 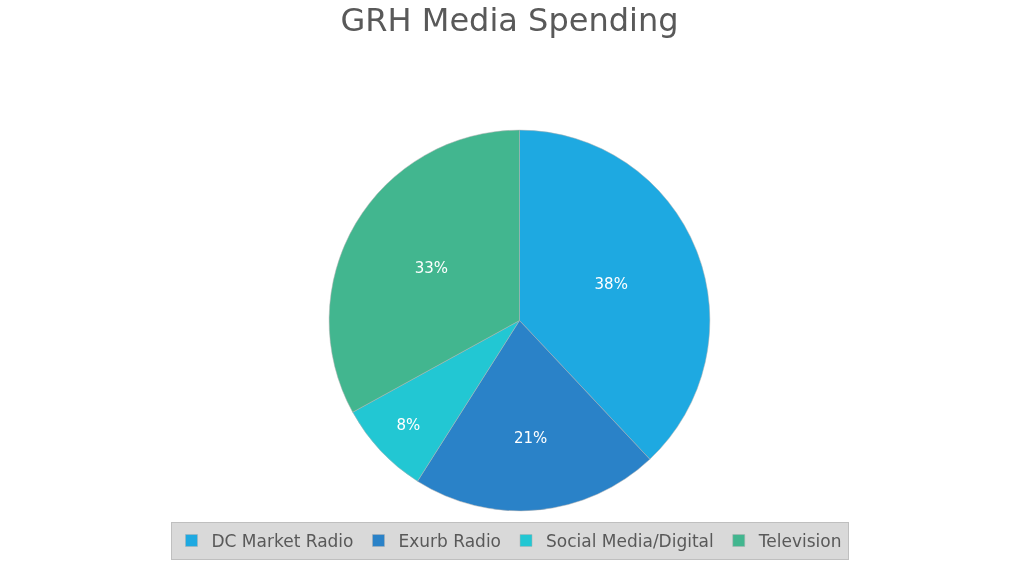 What do you see at coordinates (431, 268) in the screenshot?
I see `data-label: 33%` at bounding box center [431, 268].